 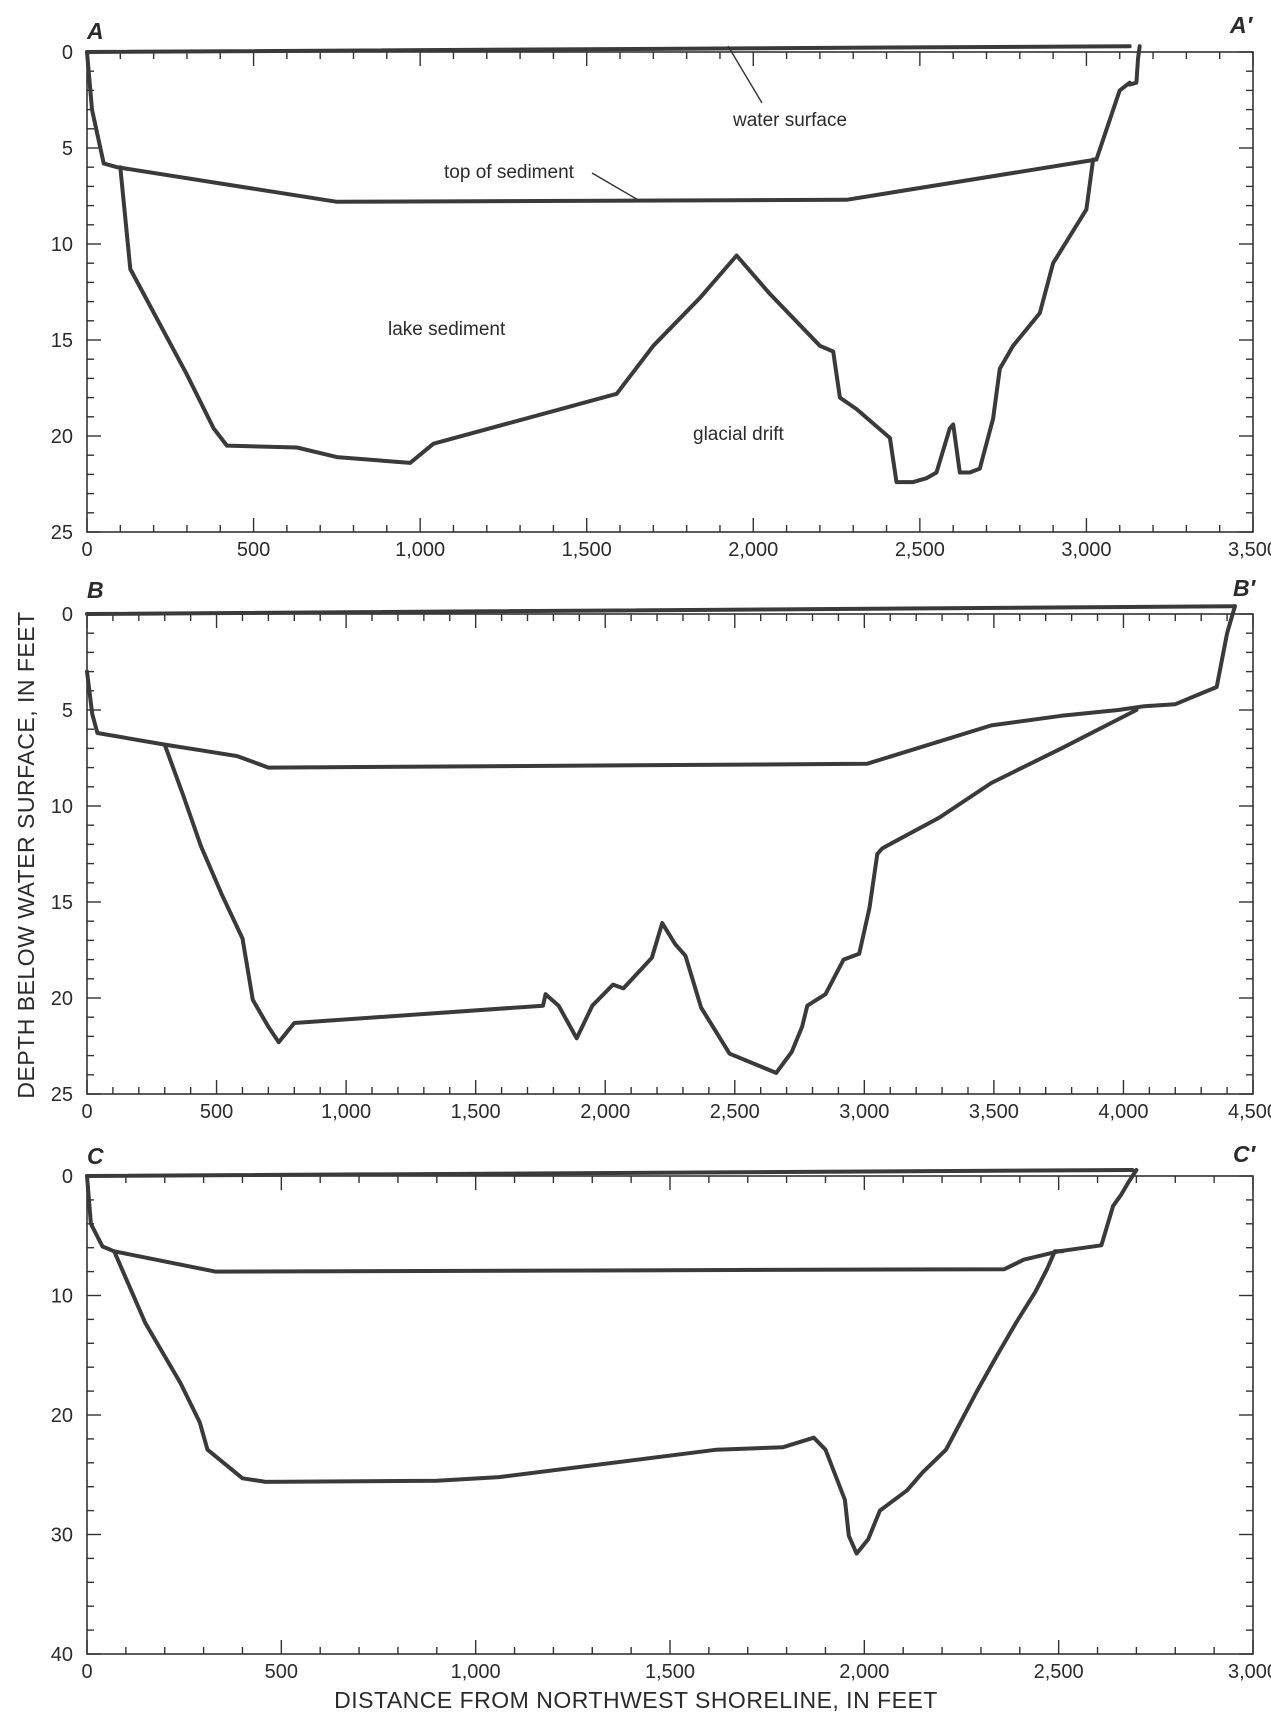 I want to click on panel-c-x-tick-label: 2,500, so click(x=1059, y=1672).